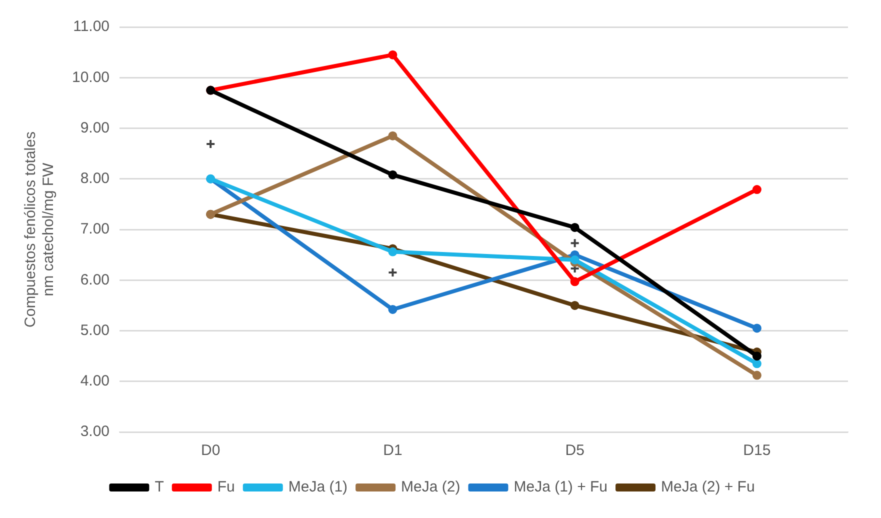  What do you see at coordinates (95, 279) in the screenshot?
I see `y-tick-label: 6.00` at bounding box center [95, 279].